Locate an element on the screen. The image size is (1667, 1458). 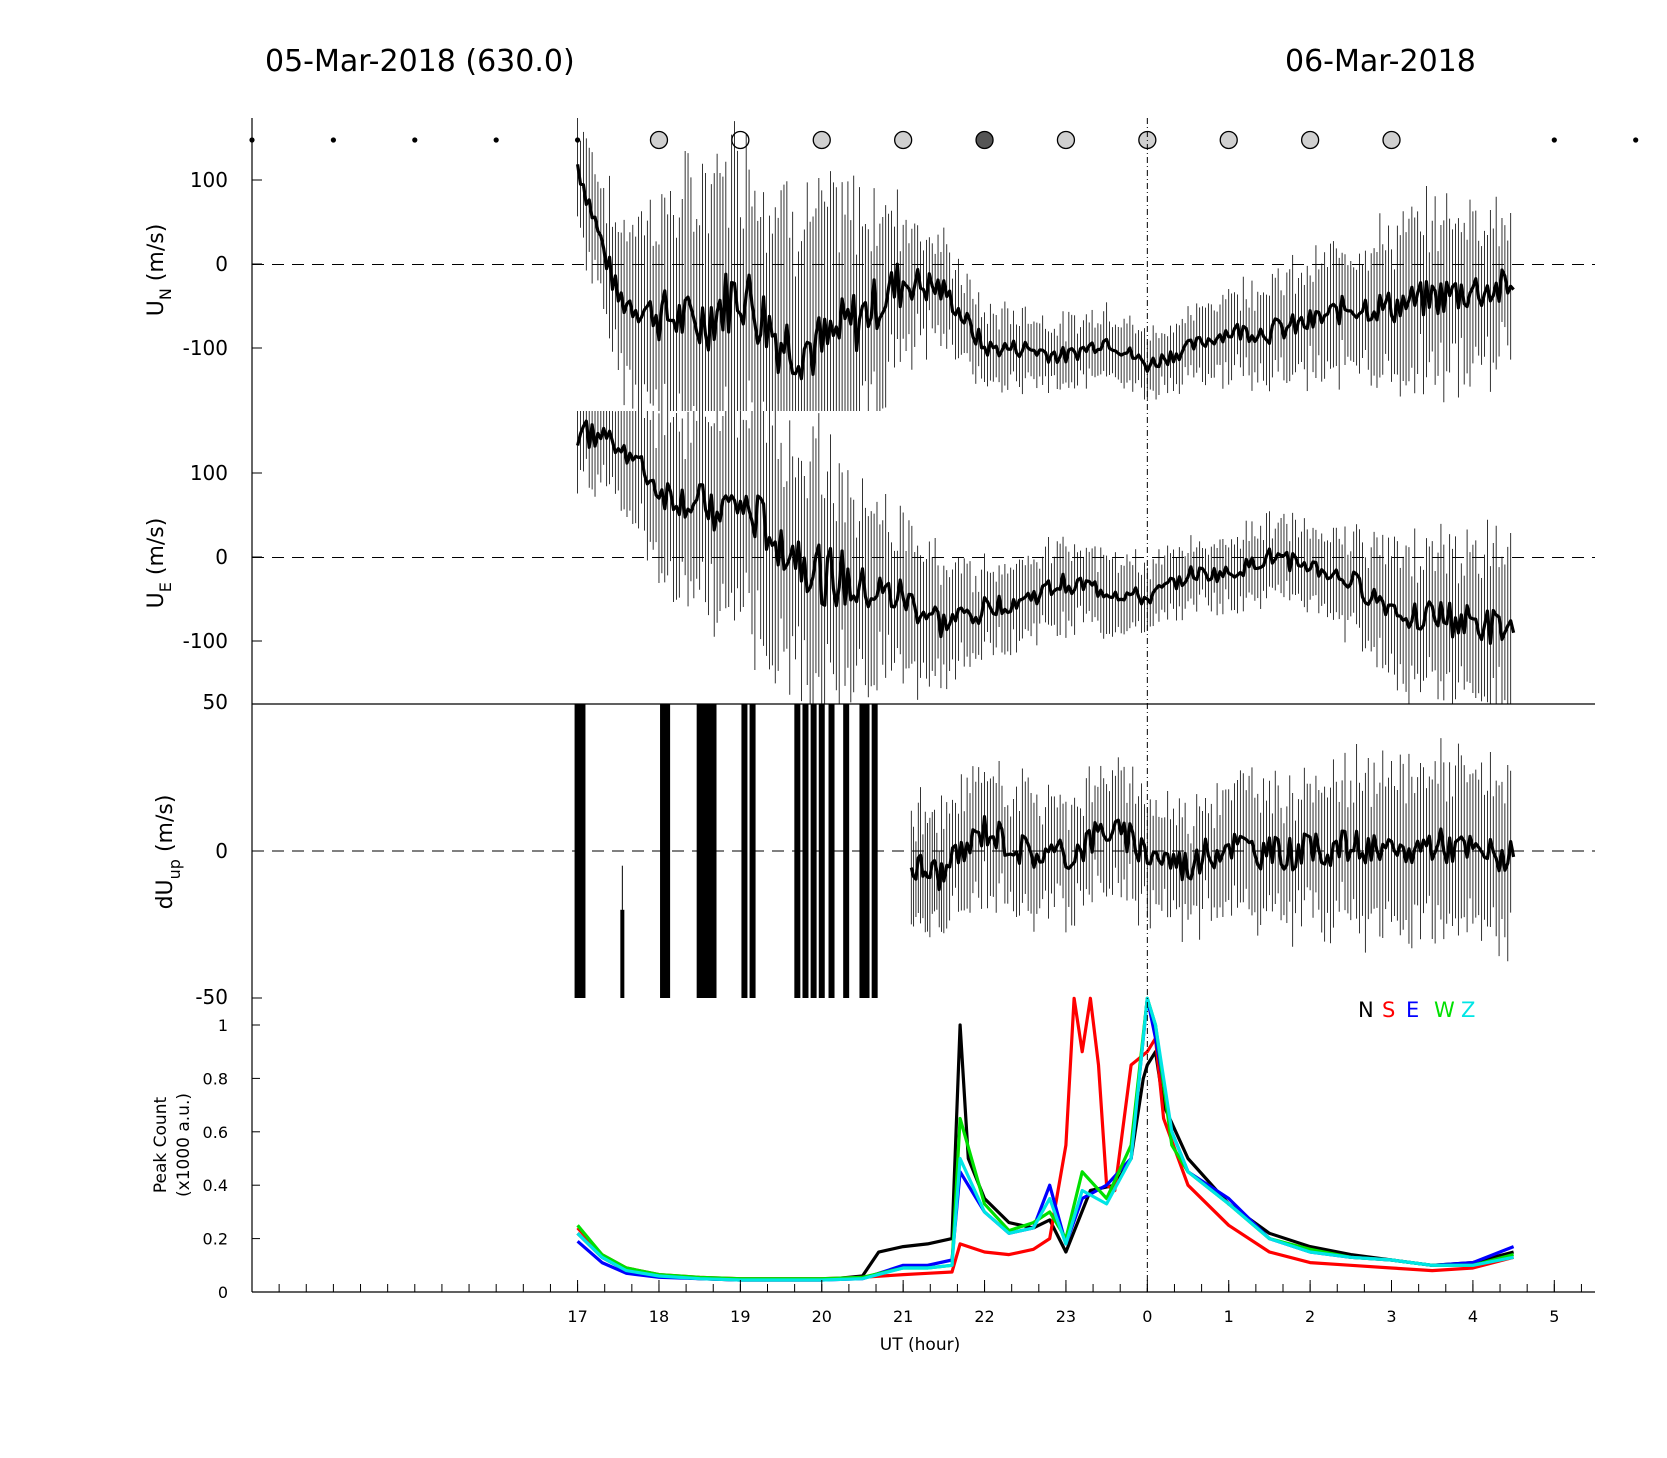
un-ytick-100: 100 is located at coordinates (209, 180).